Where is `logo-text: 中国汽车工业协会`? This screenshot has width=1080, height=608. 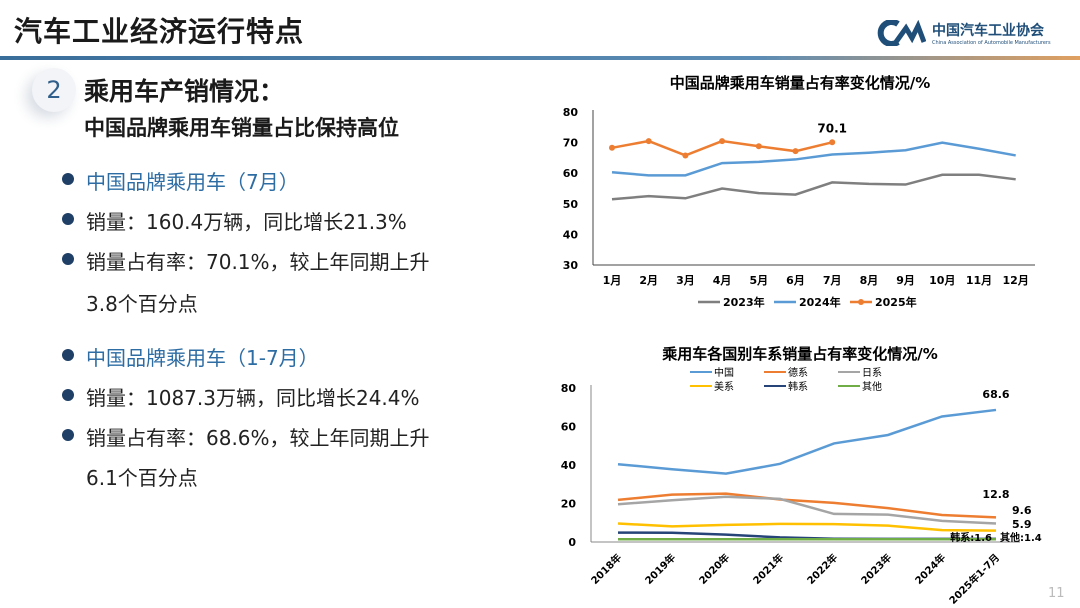 logo-text: 中国汽车工业协会 is located at coordinates (988, 31).